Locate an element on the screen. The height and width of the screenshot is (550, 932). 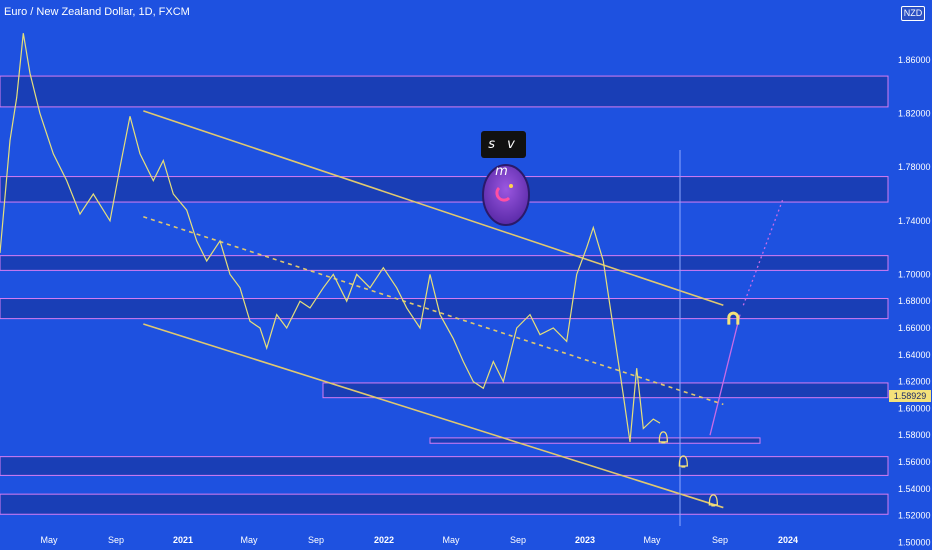
y-tick-label: 1.68000 is located at coordinates (914, 301).